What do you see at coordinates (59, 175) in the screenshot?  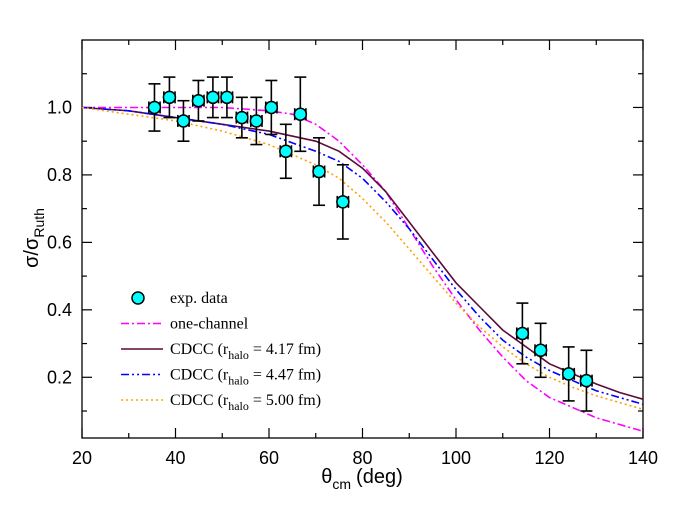 I see `y-tick-label: 0.8` at bounding box center [59, 175].